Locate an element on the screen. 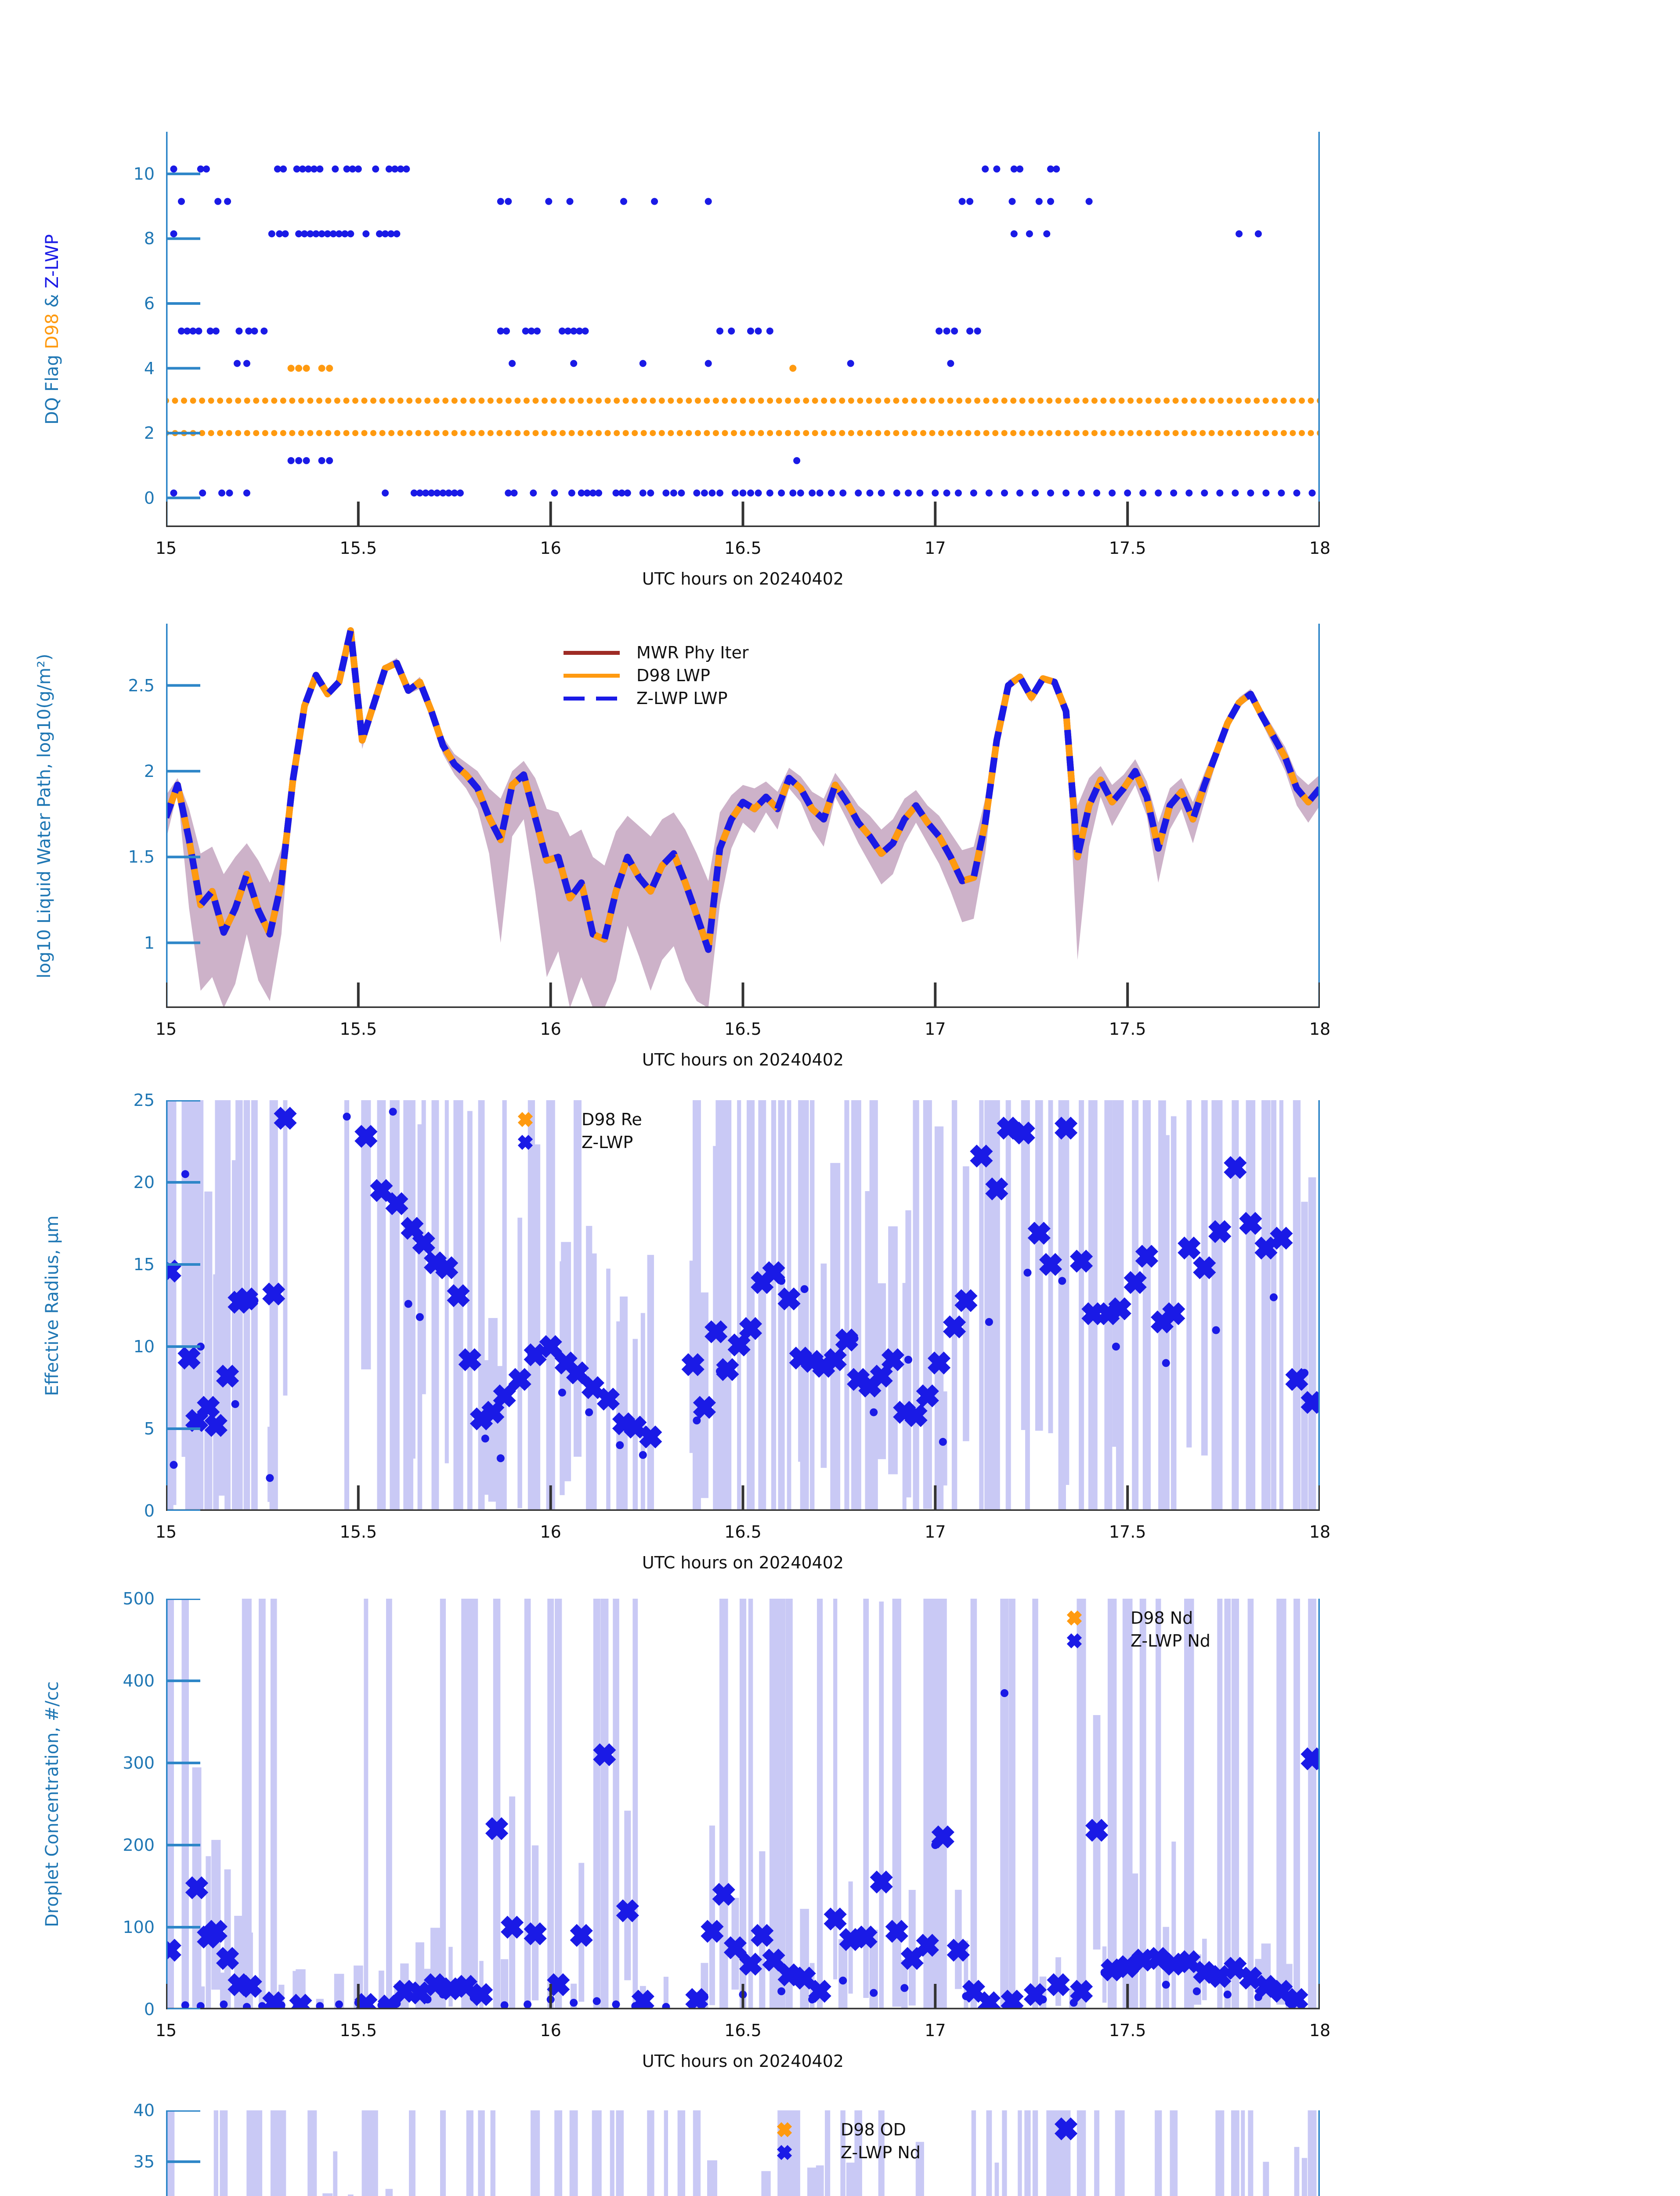 This screenshot has height=2196, width=1680. x-tick-label: 16 is located at coordinates (550, 2030).